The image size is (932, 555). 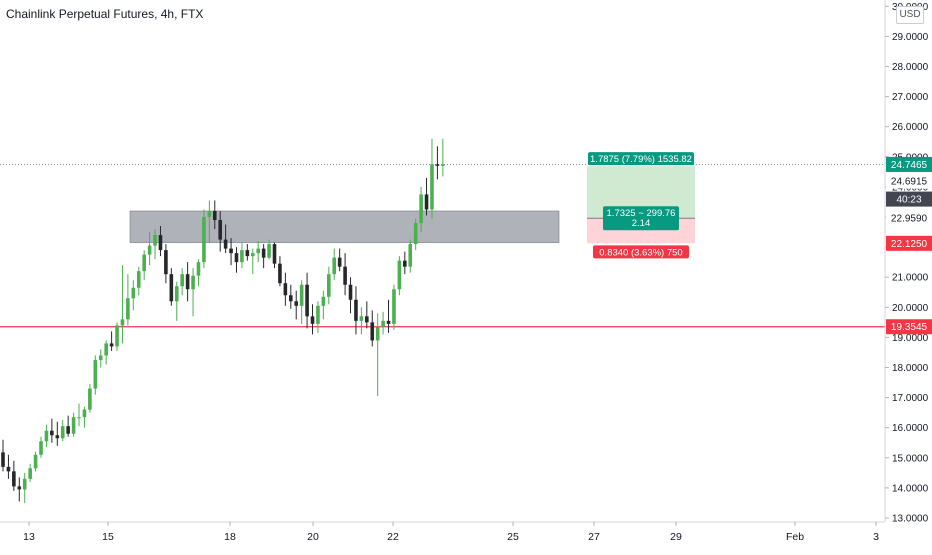 I want to click on target-price-label-box, so click(x=909, y=181).